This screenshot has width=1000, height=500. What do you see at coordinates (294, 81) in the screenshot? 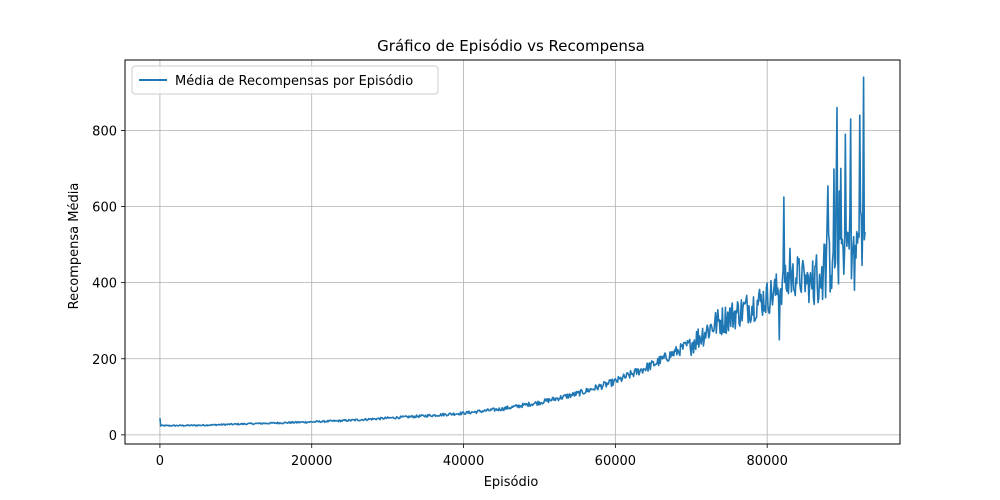
I see `legend-label: Média de Recompensas por Episódio` at bounding box center [294, 81].